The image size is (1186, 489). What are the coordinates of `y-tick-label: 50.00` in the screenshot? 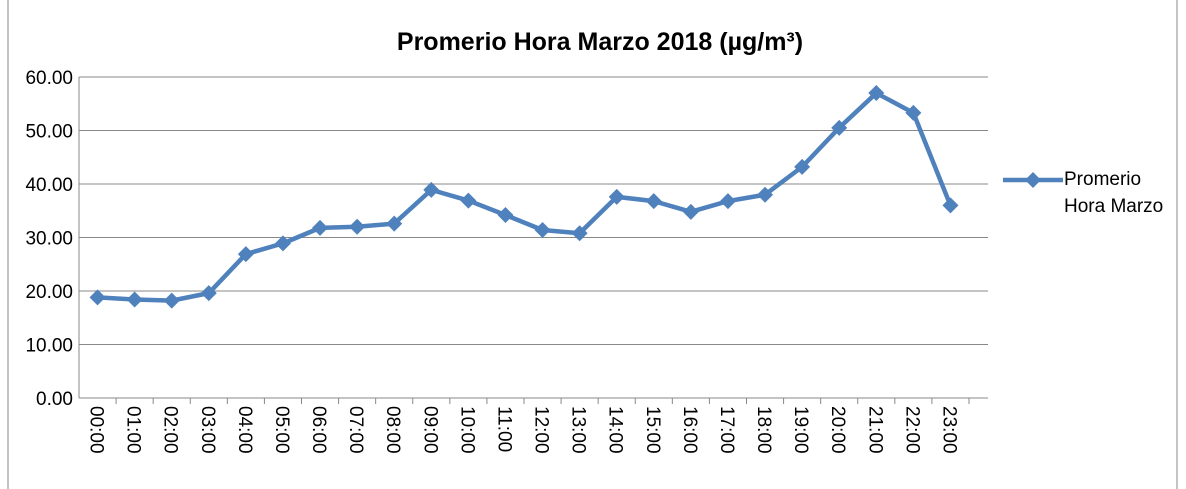 It's located at (49, 132).